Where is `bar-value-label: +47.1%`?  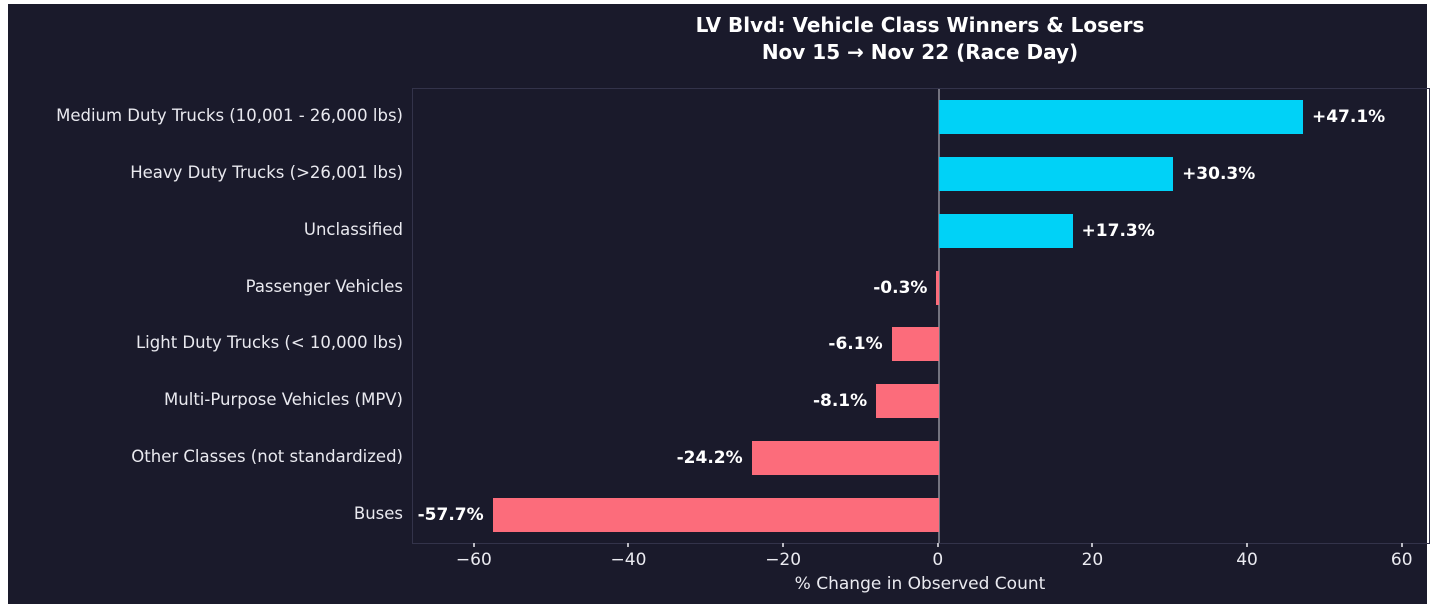
bar-value-label: +47.1% is located at coordinates (1348, 117).